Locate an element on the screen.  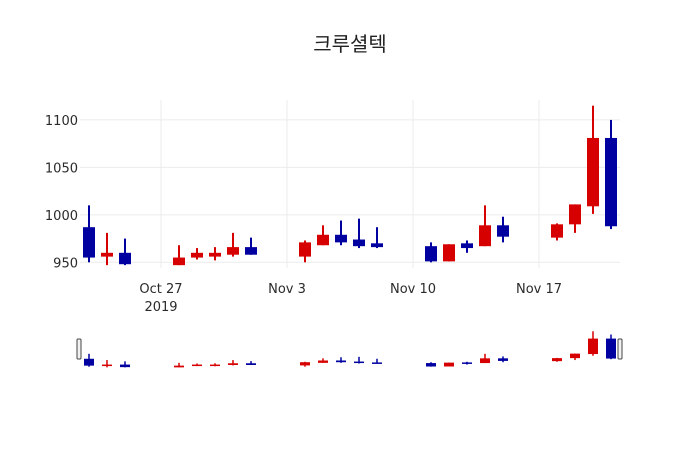
x-tick-year-label: 2019 is located at coordinates (160, 307).